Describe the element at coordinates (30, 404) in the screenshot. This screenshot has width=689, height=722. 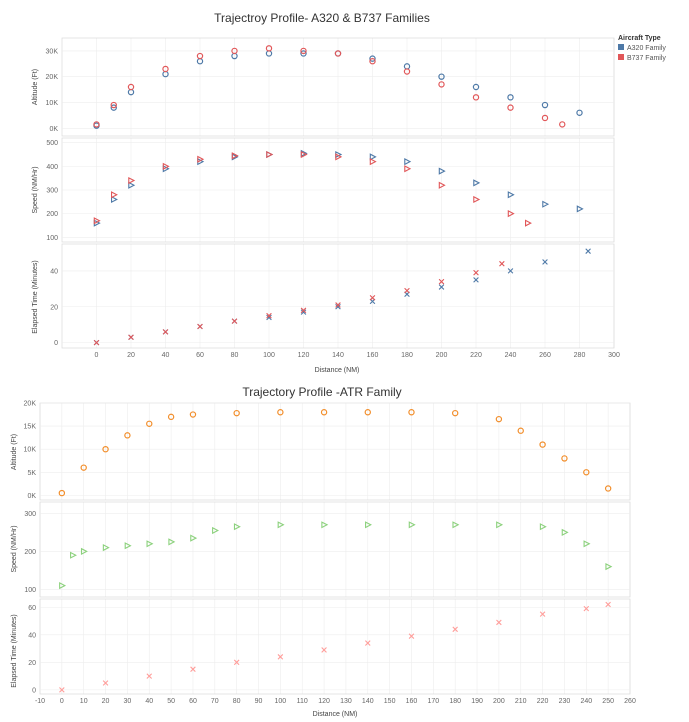
I see `y-tick-label: 20K` at that location.